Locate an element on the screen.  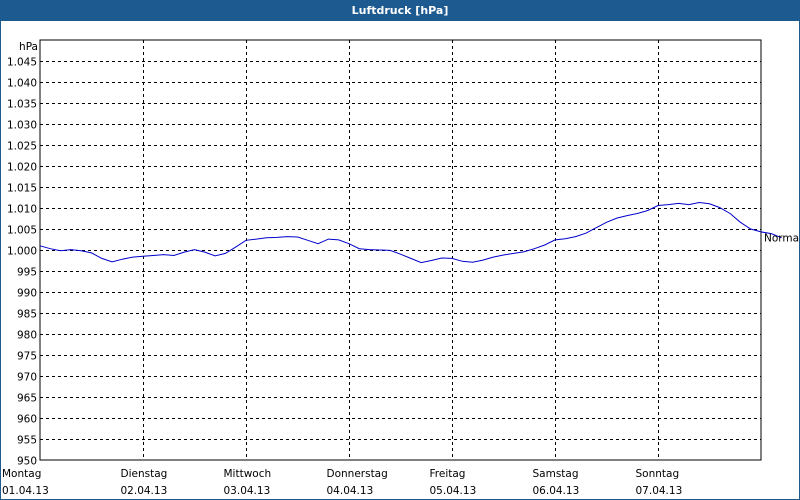
y-tick-label: 1.020 is located at coordinates (22, 168).